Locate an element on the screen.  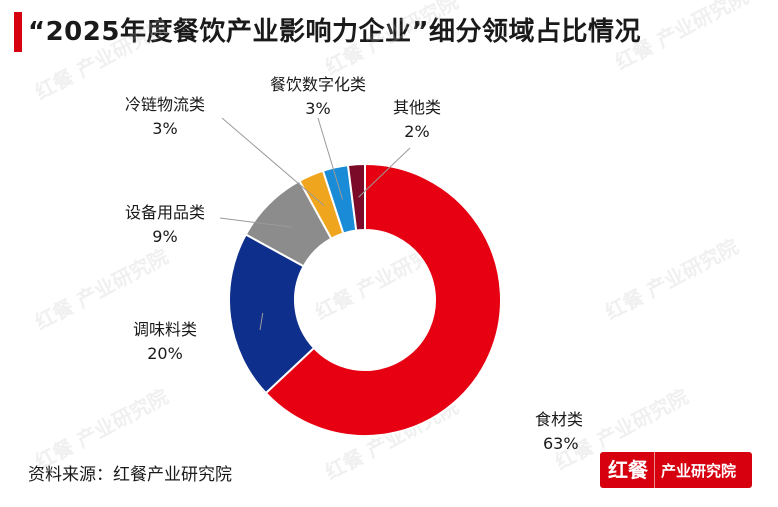
source-note: 资料来源：红餐产业研究院 is located at coordinates (130, 475).